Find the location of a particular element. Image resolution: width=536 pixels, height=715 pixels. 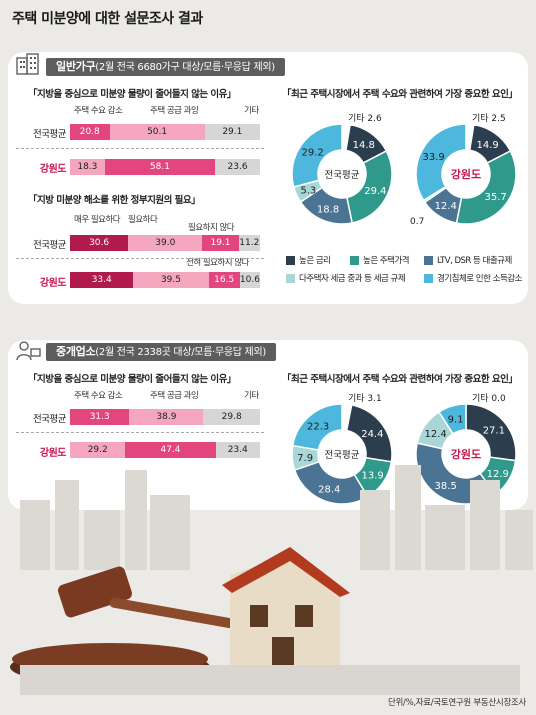

s1q1r1-seg-2: 23.6 is located at coordinates (237, 167).